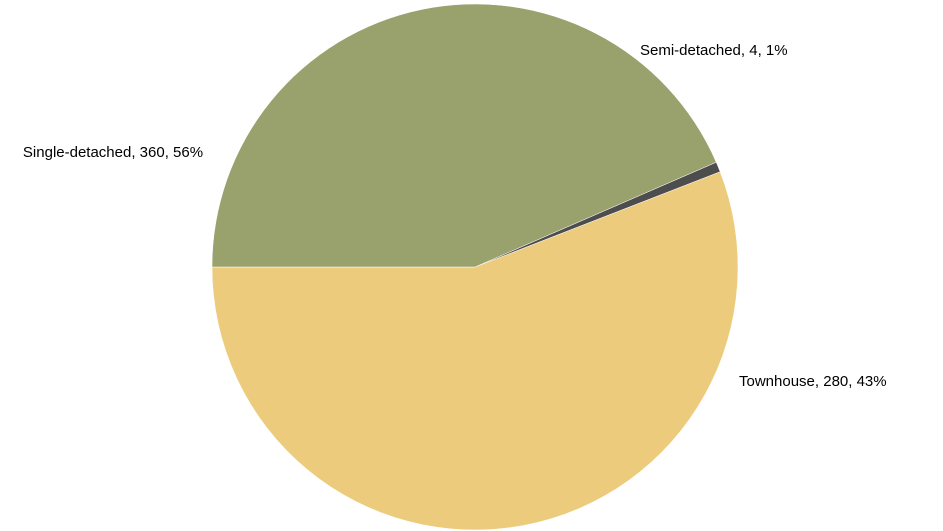 This screenshot has width=943, height=531. I want to click on slice-label-townhouse: Townhouse, 280, 43%, so click(813, 381).